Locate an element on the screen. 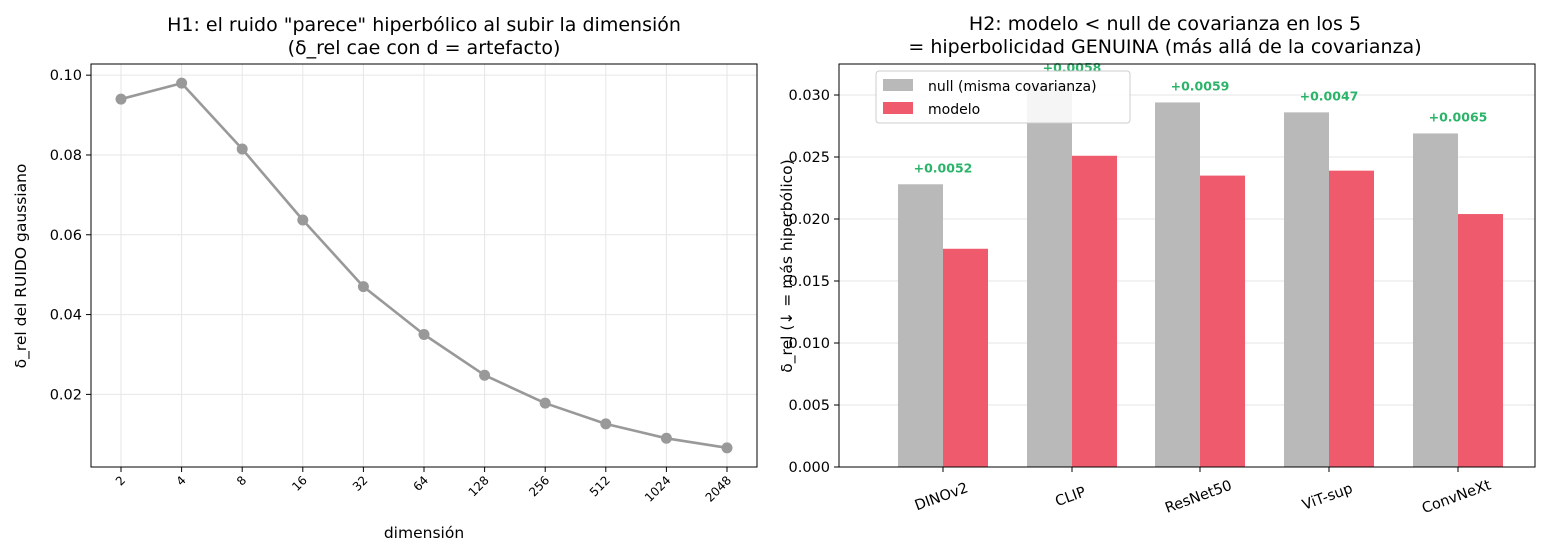  x-tick-label: 1024 is located at coordinates (657, 488).